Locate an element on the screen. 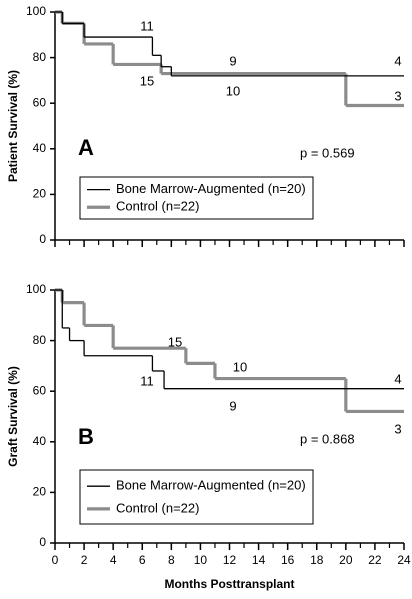  x-tick-label: 22 is located at coordinates (375, 560).